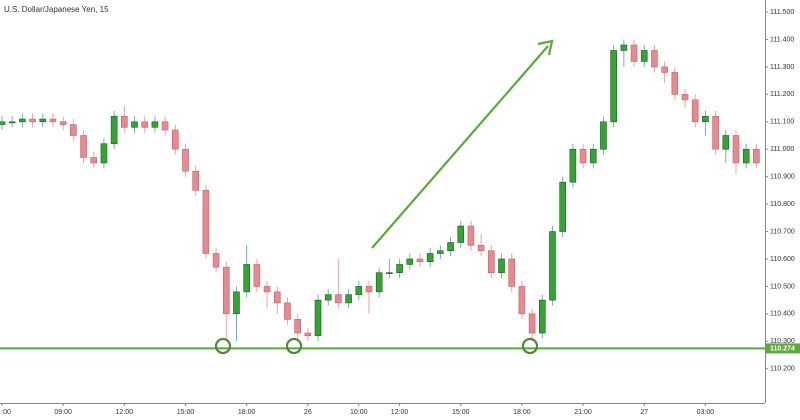  What do you see at coordinates (782, 39) in the screenshot?
I see `y-tick-label: 111.400` at bounding box center [782, 39].